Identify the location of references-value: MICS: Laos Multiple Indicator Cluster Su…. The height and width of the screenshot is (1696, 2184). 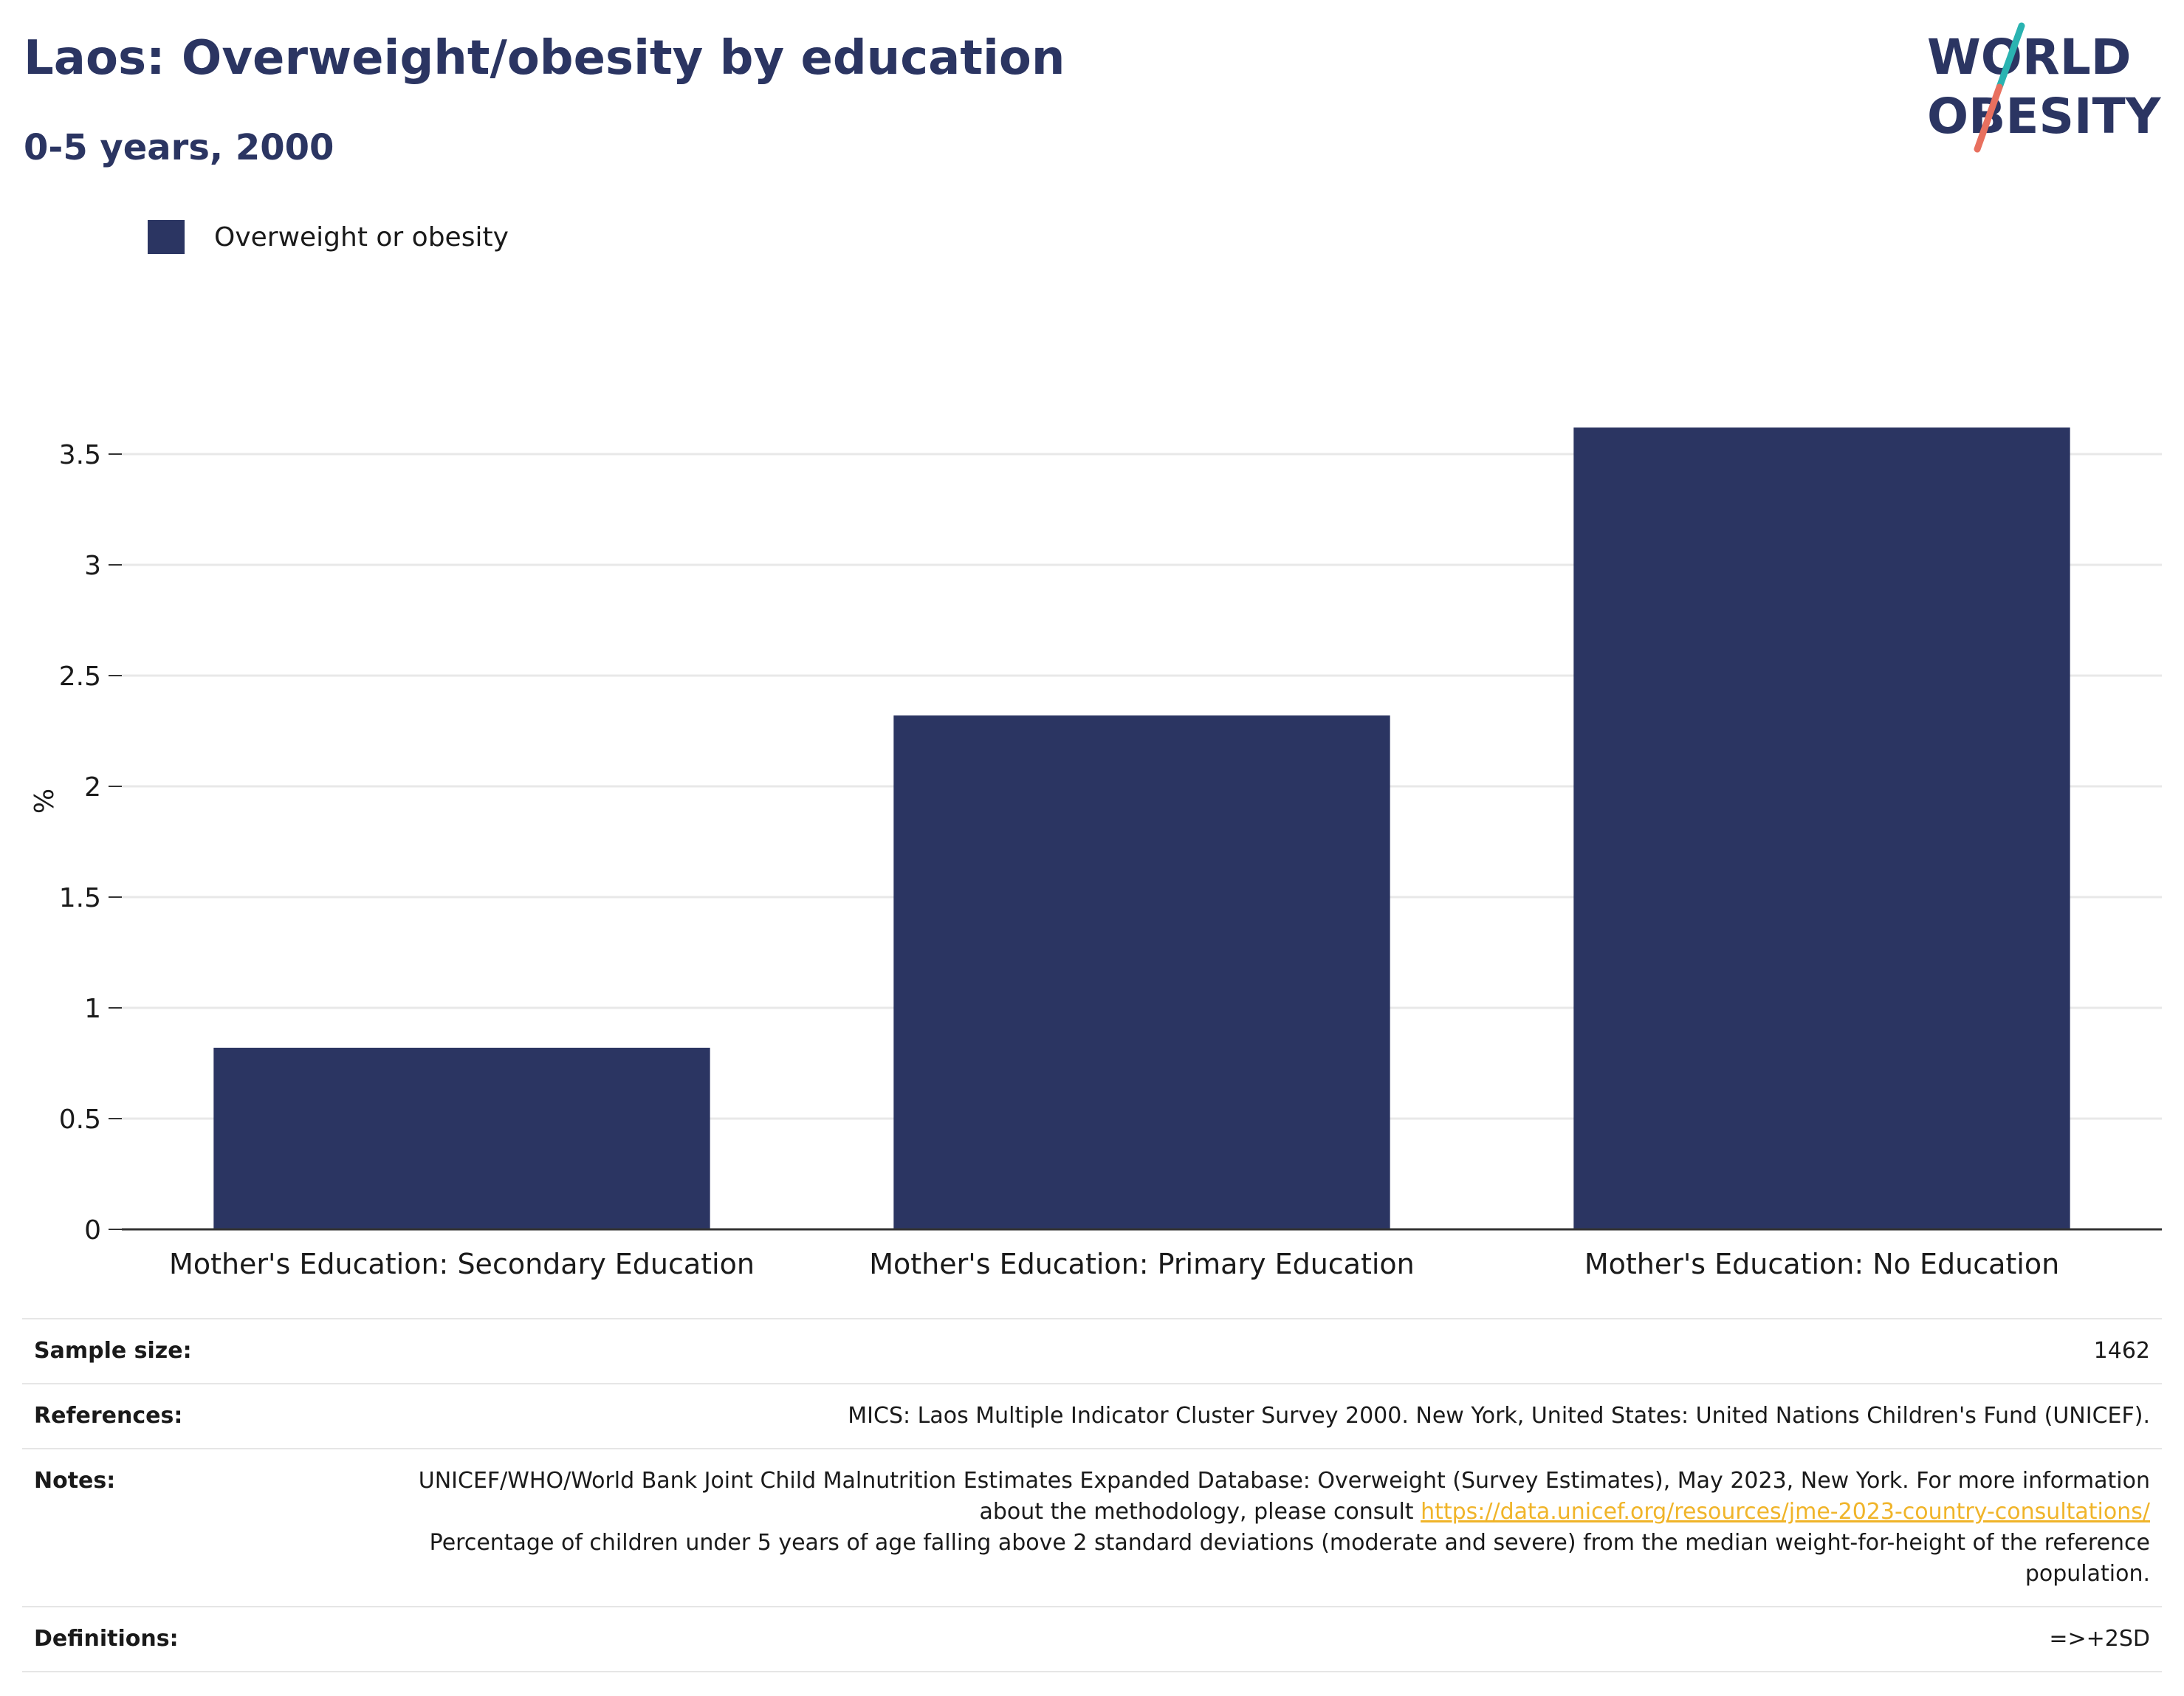
(1259, 1416).